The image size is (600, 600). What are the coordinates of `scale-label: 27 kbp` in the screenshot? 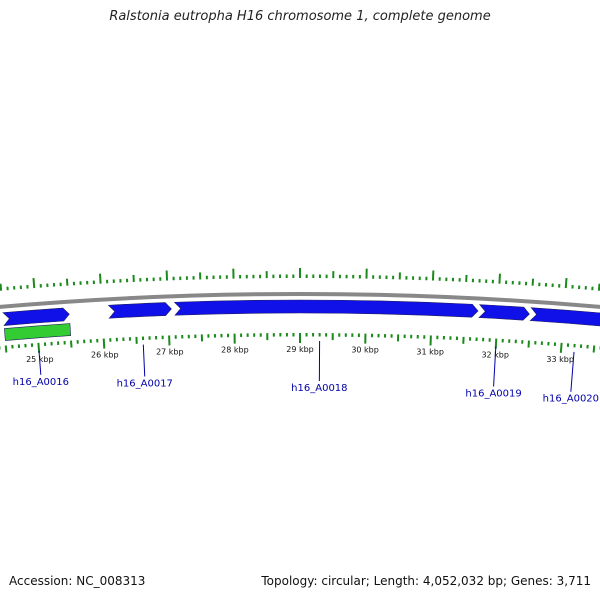 It's located at (170, 351).